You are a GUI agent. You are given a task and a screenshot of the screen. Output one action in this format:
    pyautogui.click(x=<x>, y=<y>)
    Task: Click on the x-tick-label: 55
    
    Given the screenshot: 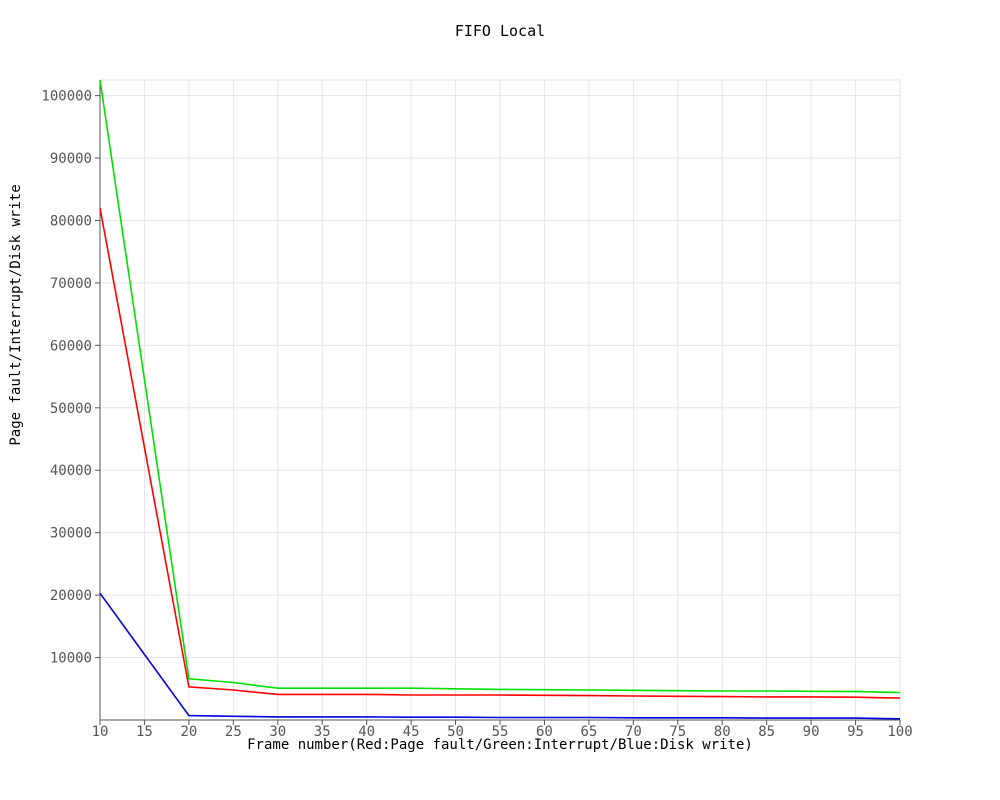 What is the action you would take?
    pyautogui.click(x=500, y=732)
    